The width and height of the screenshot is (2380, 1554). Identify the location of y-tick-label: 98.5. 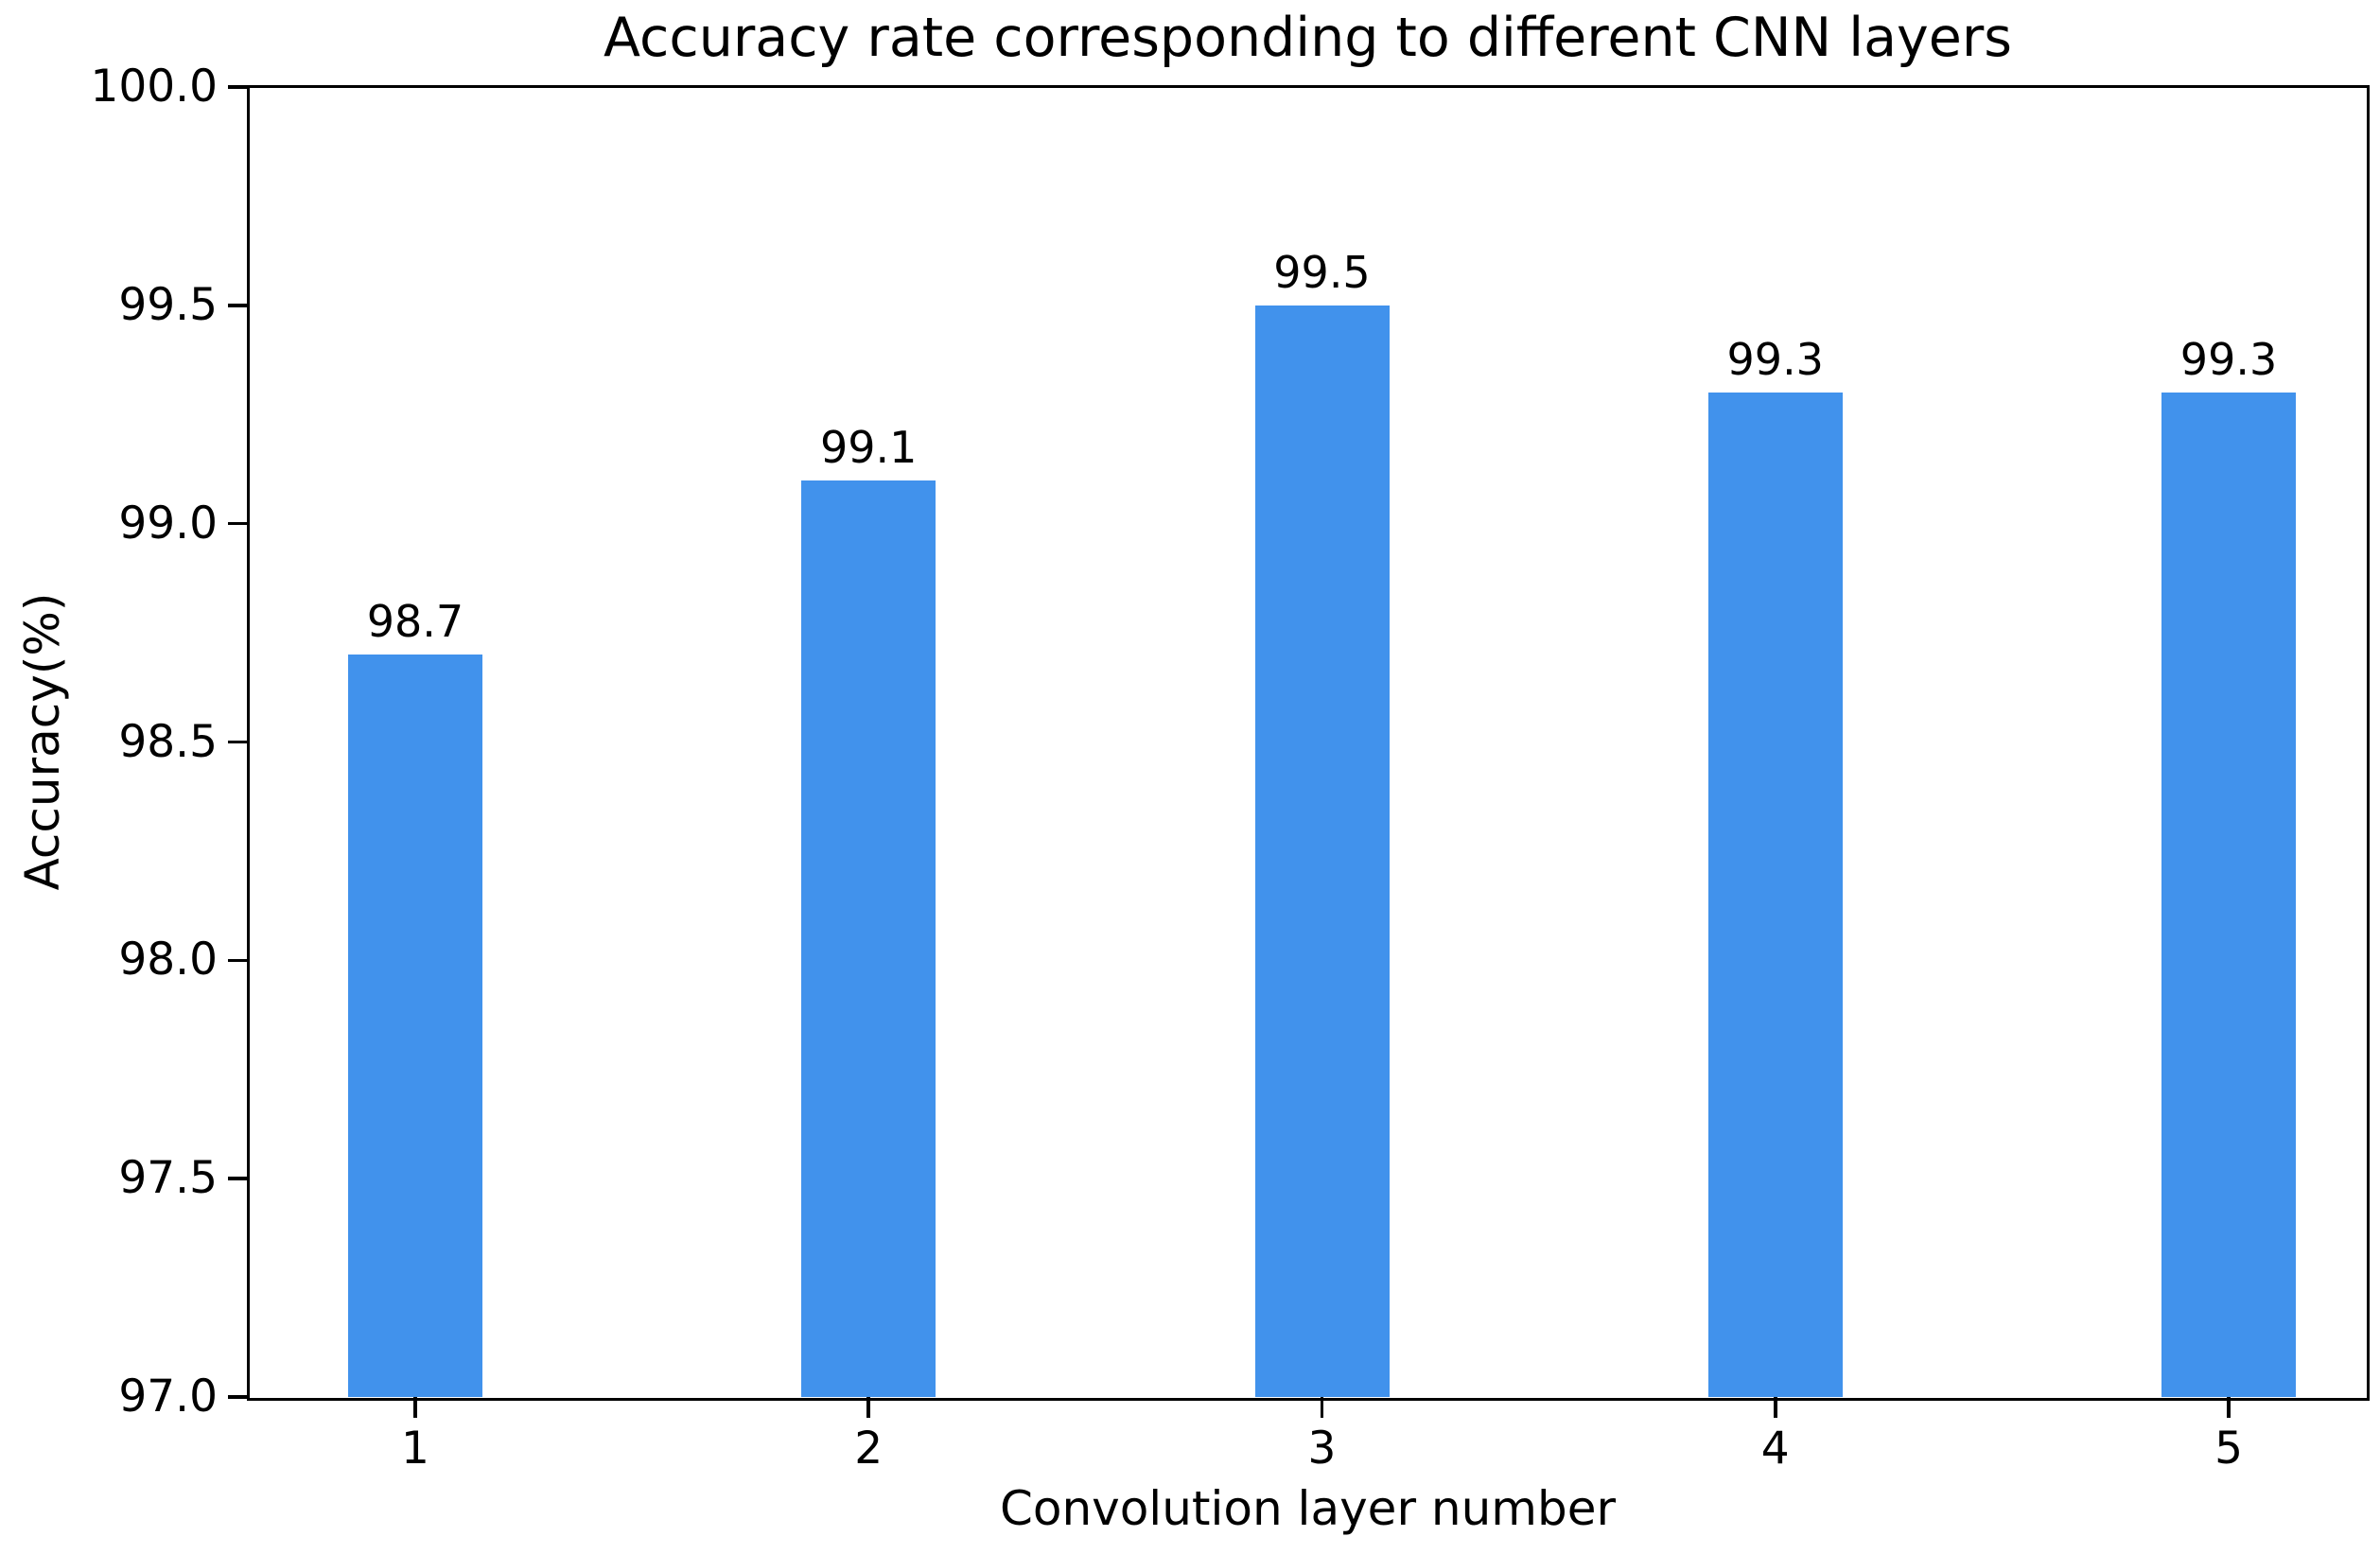
(168, 741).